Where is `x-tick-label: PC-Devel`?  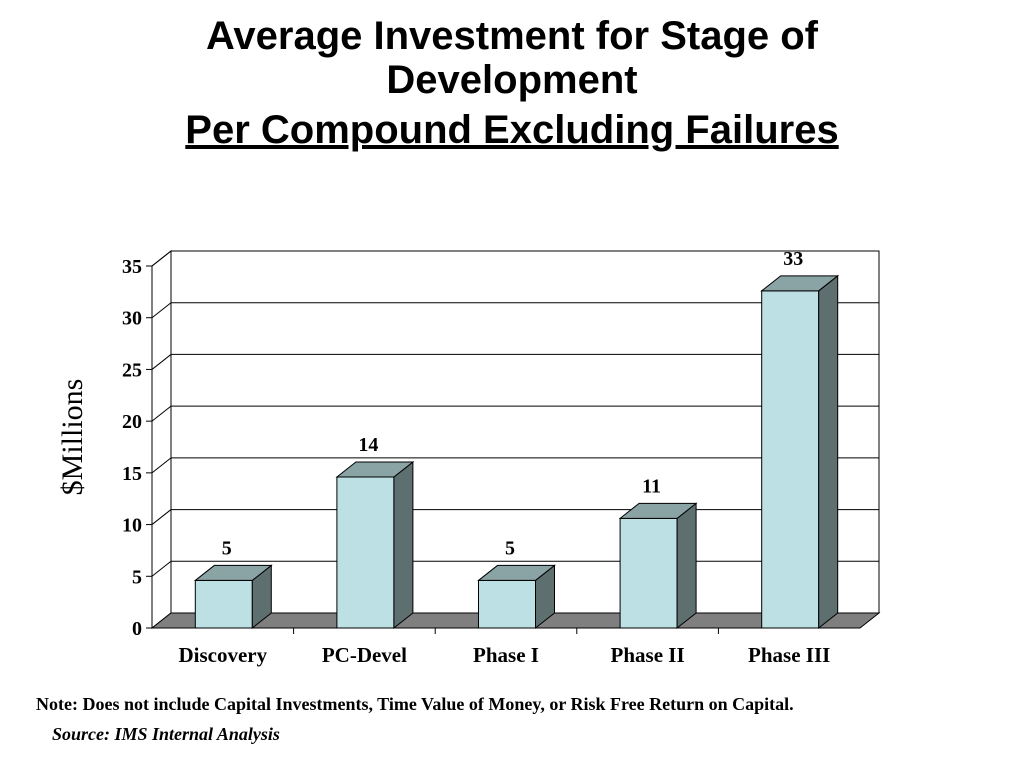 x-tick-label: PC-Devel is located at coordinates (364, 655).